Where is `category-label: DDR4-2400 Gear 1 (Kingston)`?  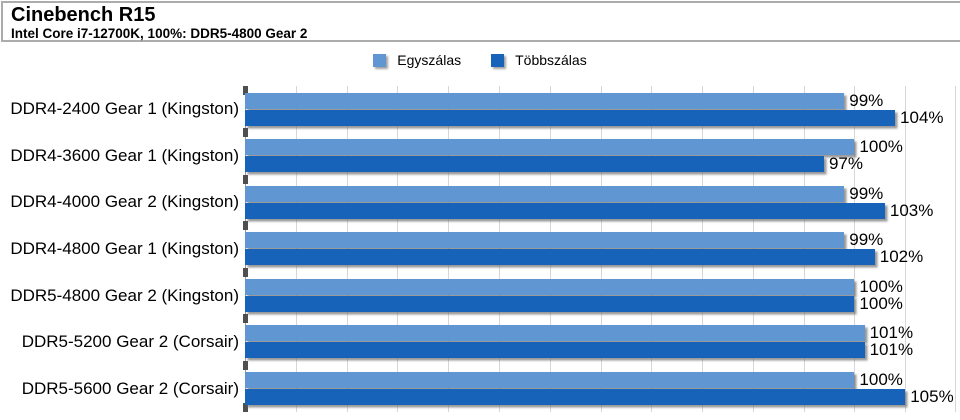
category-label: DDR4-2400 Gear 1 (Kingston) is located at coordinates (124, 109).